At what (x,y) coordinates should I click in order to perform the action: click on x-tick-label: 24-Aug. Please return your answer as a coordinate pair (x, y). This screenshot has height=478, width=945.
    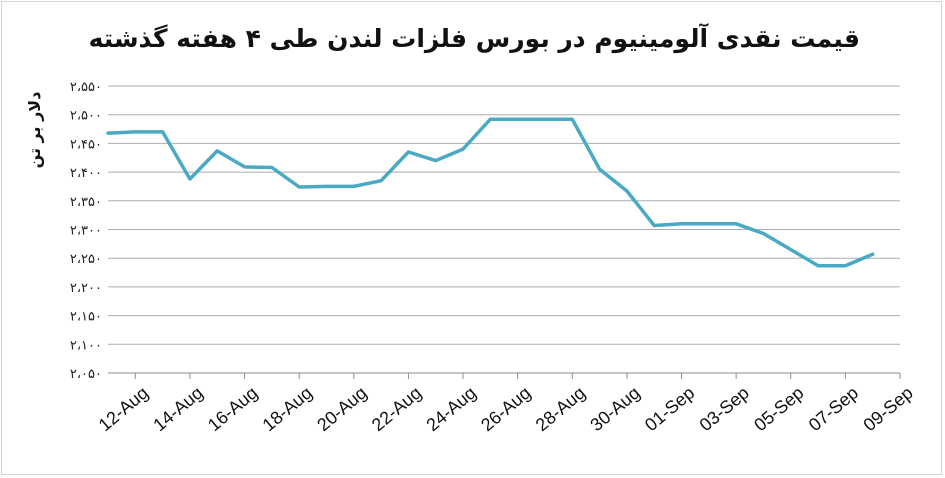
    Looking at the image, I should click on (451, 409).